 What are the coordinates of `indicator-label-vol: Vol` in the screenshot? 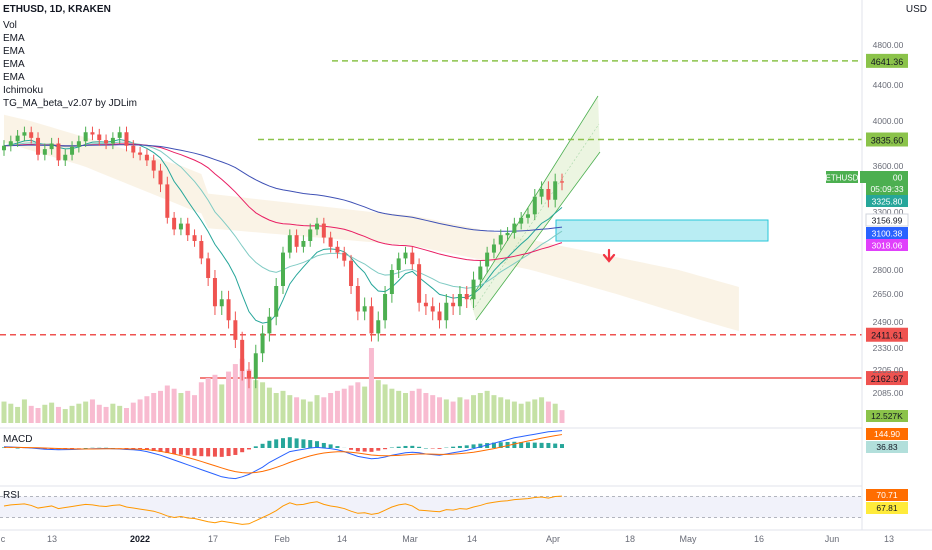 It's located at (10, 25).